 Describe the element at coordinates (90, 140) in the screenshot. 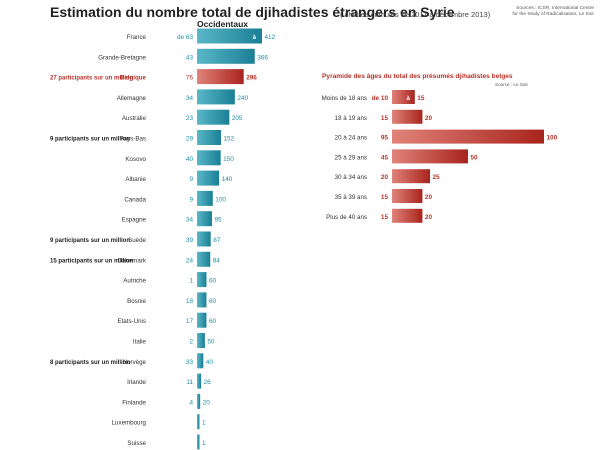

I see `annotation-label: 9 participants sur un million` at that location.